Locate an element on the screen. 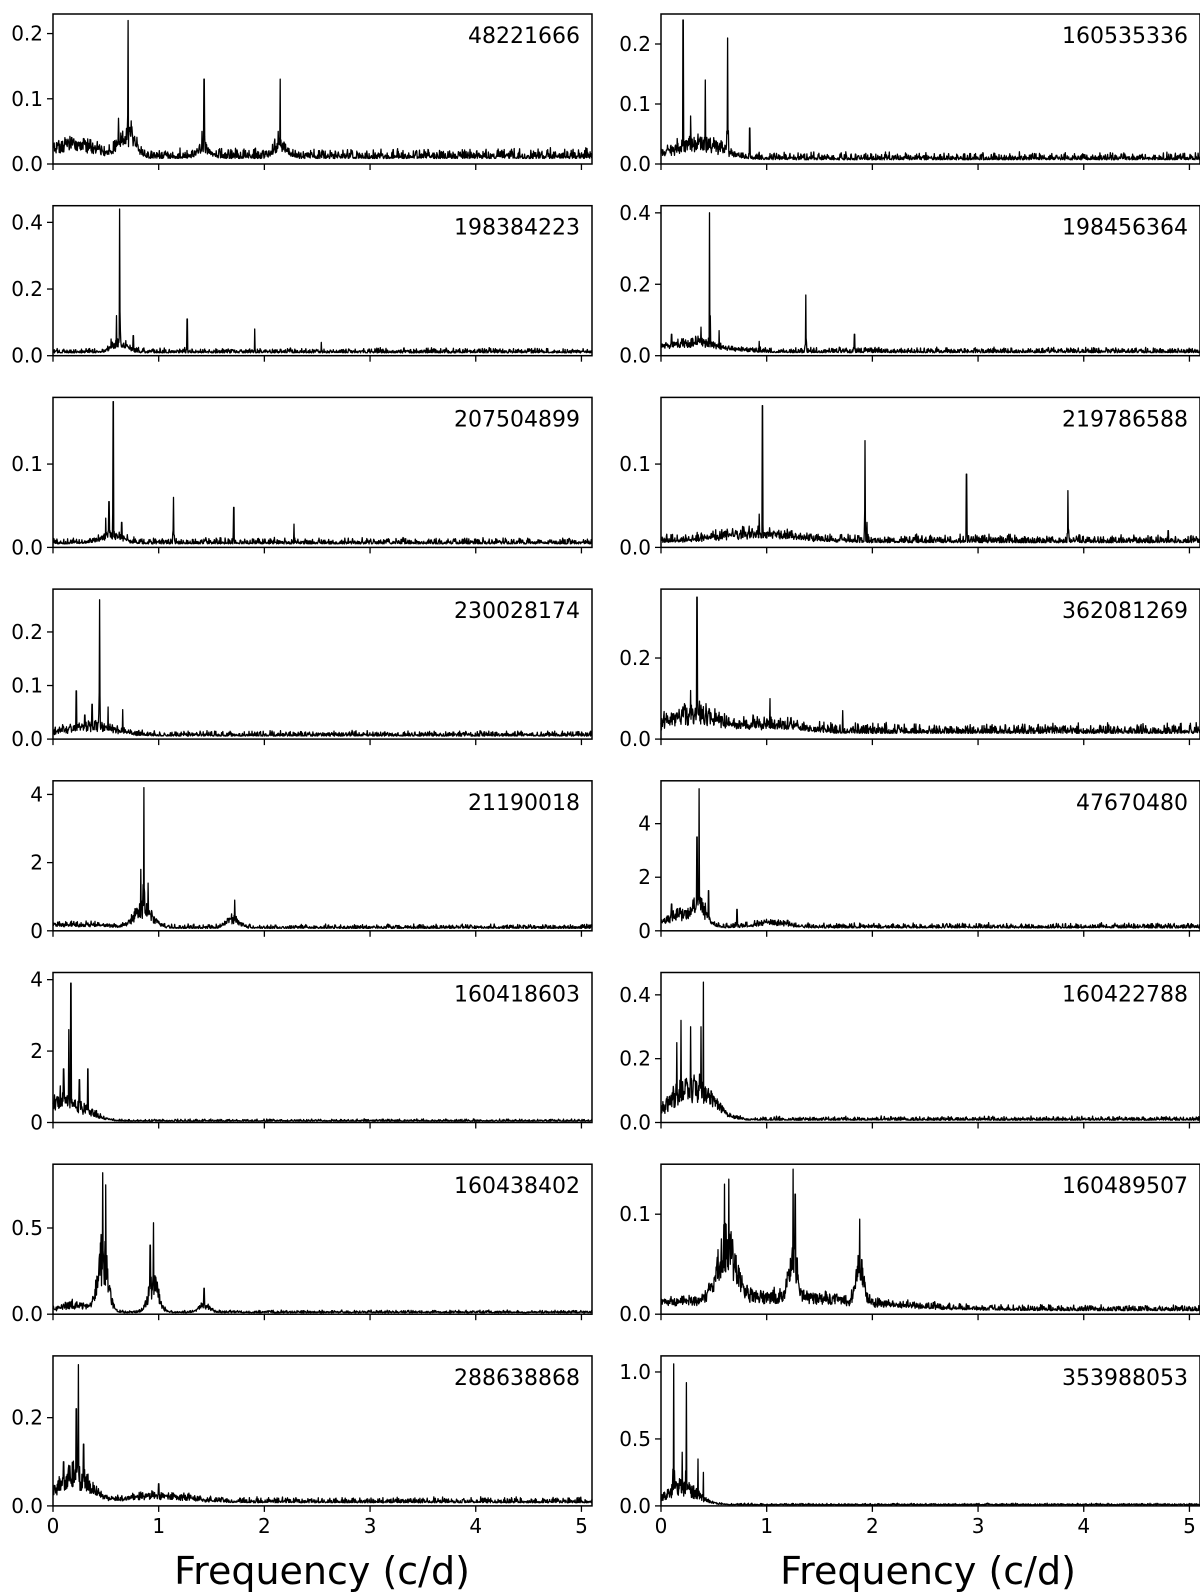 This screenshot has width=1200, height=1596. panel-48221666: 0.0 0.1 0.2 48221666 is located at coordinates (302, 94).